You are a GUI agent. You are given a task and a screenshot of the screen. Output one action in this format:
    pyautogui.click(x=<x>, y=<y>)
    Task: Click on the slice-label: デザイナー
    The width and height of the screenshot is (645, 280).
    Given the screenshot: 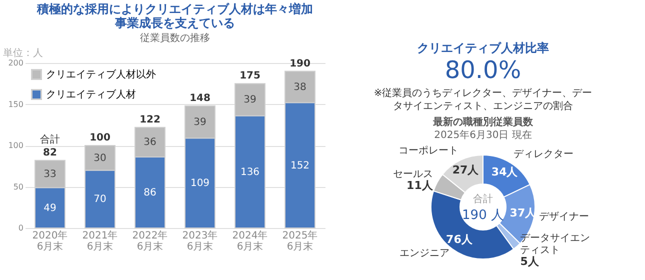 What is the action you would take?
    pyautogui.click(x=564, y=216)
    